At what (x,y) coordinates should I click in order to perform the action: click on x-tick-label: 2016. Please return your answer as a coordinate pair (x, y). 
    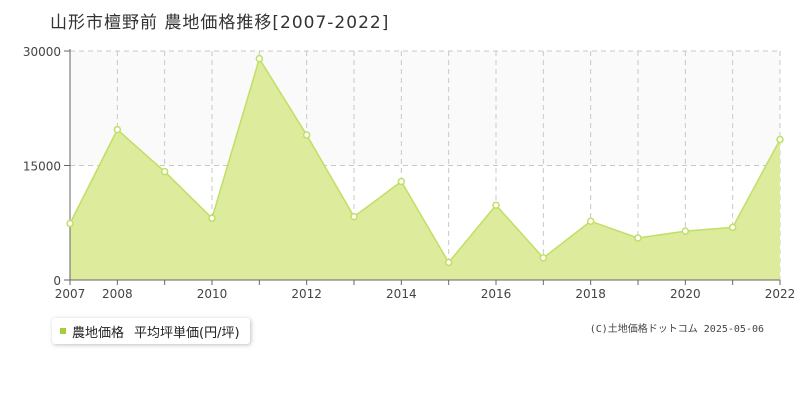
    Looking at the image, I should click on (496, 294).